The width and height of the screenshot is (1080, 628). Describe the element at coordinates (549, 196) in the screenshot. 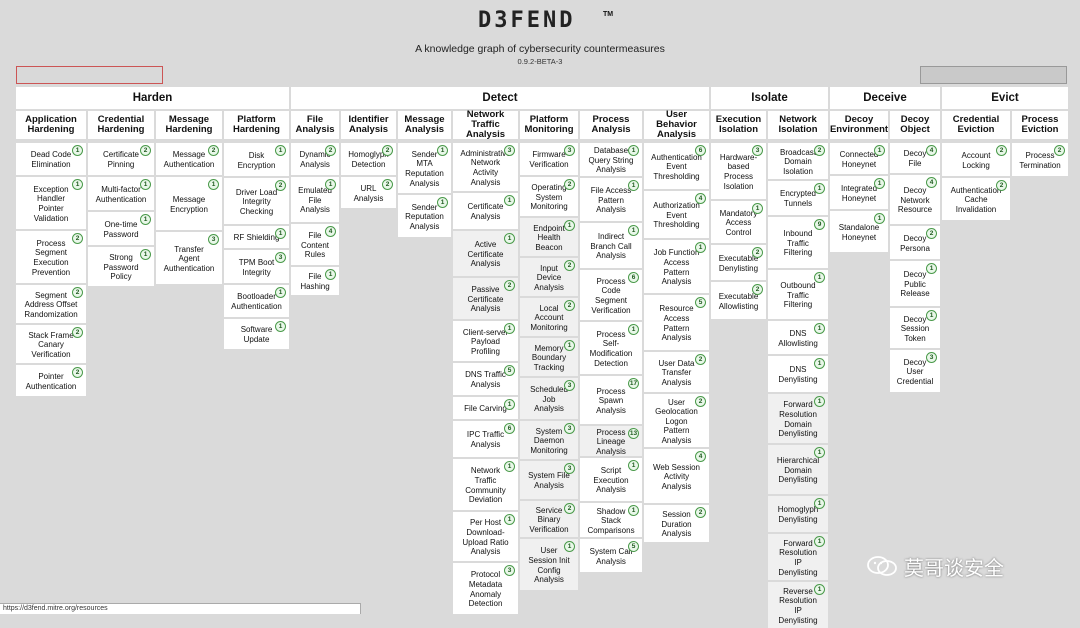

I see `technique-card-operating-system-monitoring: Operating System Monitoring 2` at that location.